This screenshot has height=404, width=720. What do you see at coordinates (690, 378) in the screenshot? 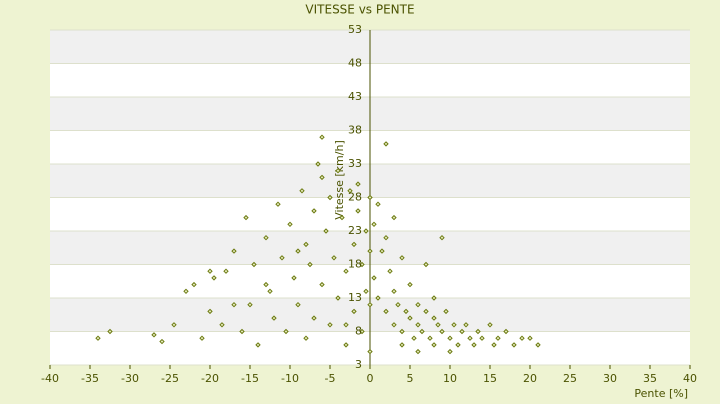
I see `x-tick-label: 40` at bounding box center [690, 378].